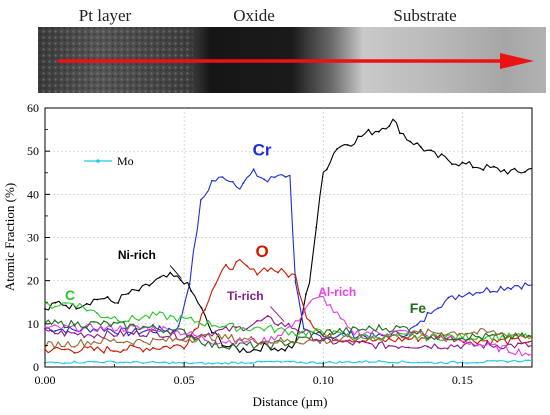  Describe the element at coordinates (323, 380) in the screenshot. I see `x-tick-label: 0.10` at that location.